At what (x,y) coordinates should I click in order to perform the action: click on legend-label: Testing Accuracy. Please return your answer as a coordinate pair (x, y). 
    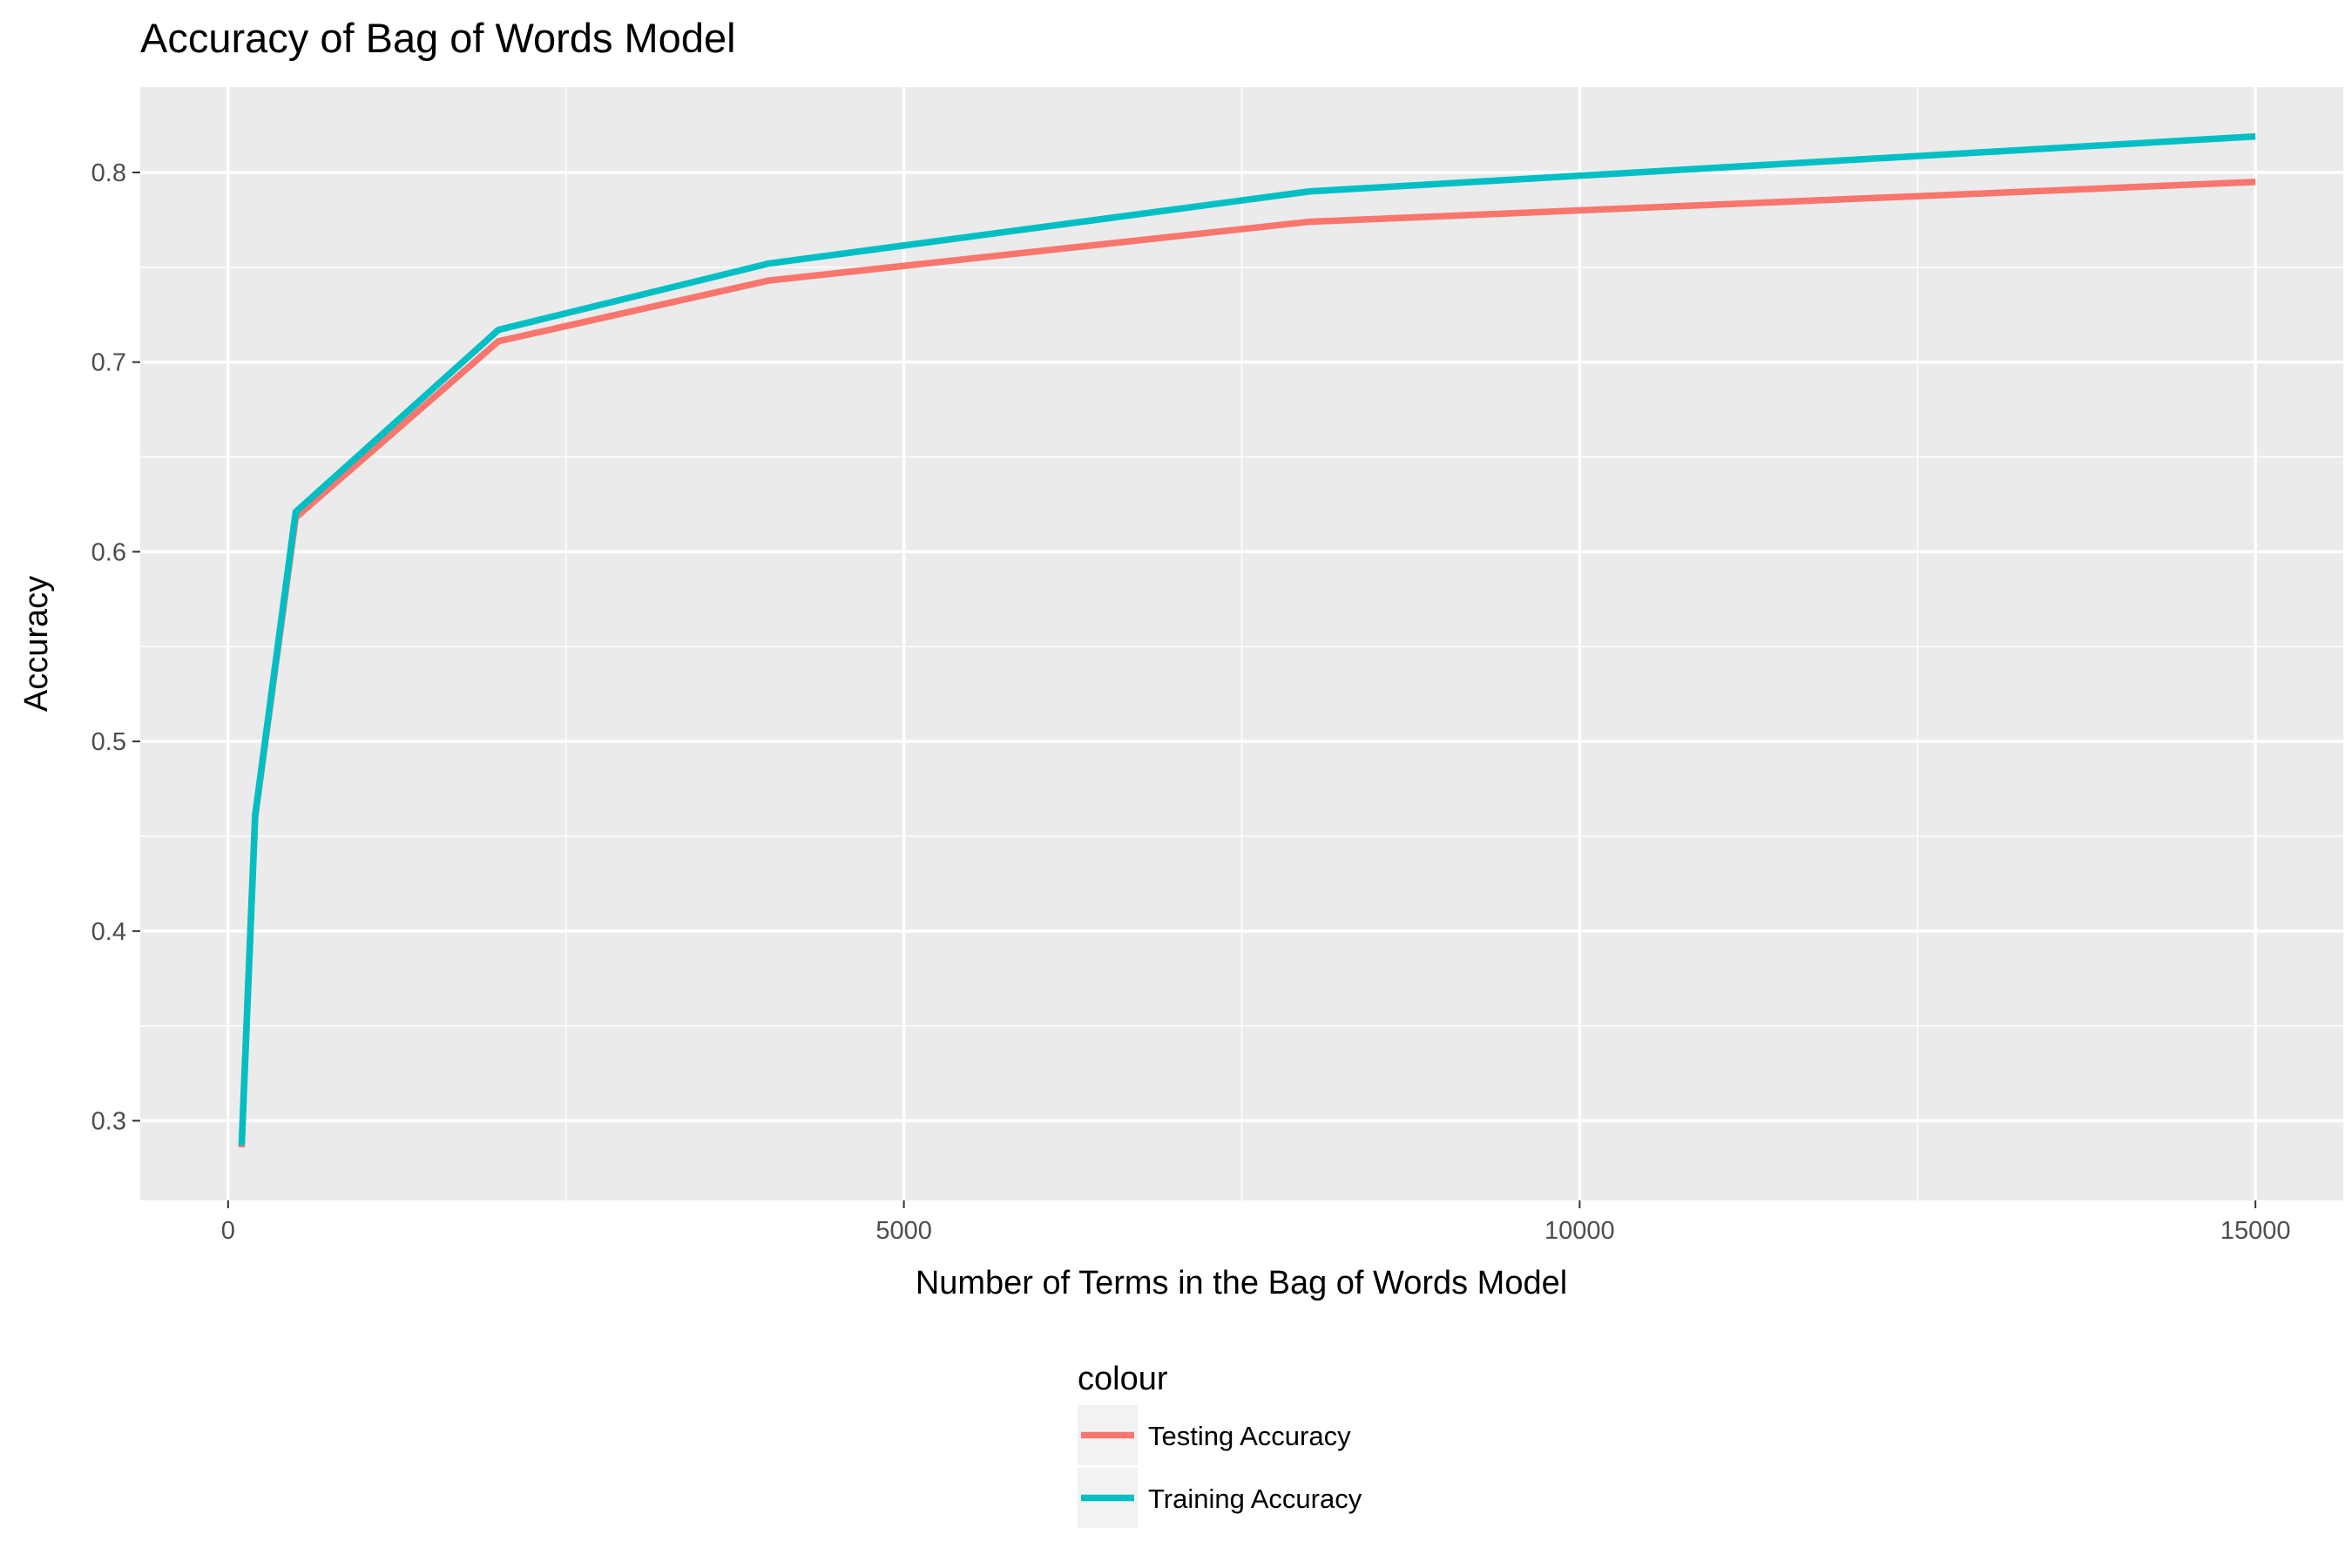
    Looking at the image, I should click on (1250, 1436).